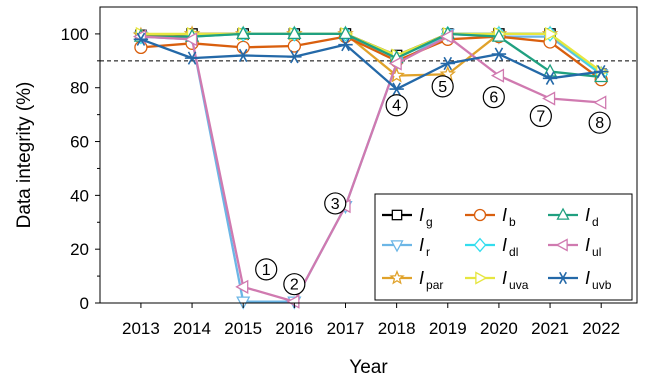  Describe the element at coordinates (549, 98) in the screenshot. I see `data-point-ul-2021` at that location.